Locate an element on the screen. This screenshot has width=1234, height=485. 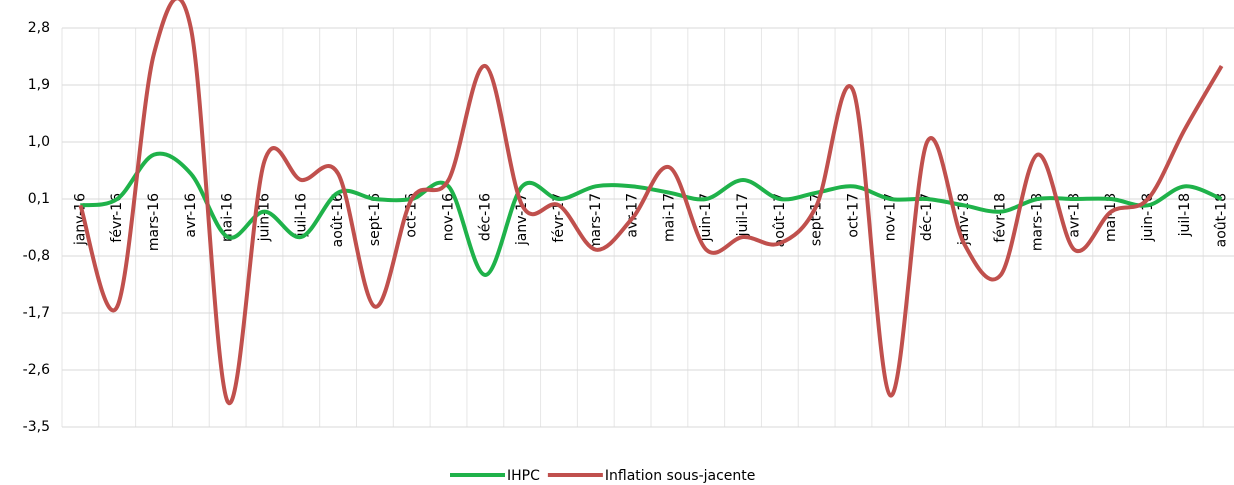
legend-label: IHPC is located at coordinates (523, 476).